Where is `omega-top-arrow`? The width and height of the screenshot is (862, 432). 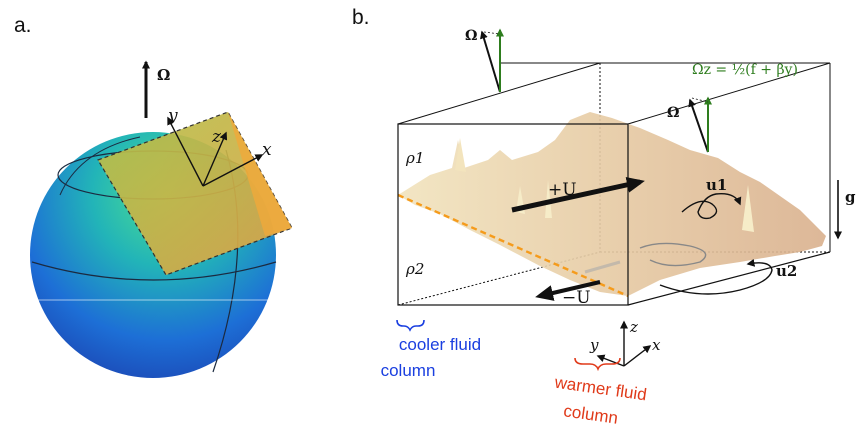
omega-top-arrow is located at coordinates (490, 61).